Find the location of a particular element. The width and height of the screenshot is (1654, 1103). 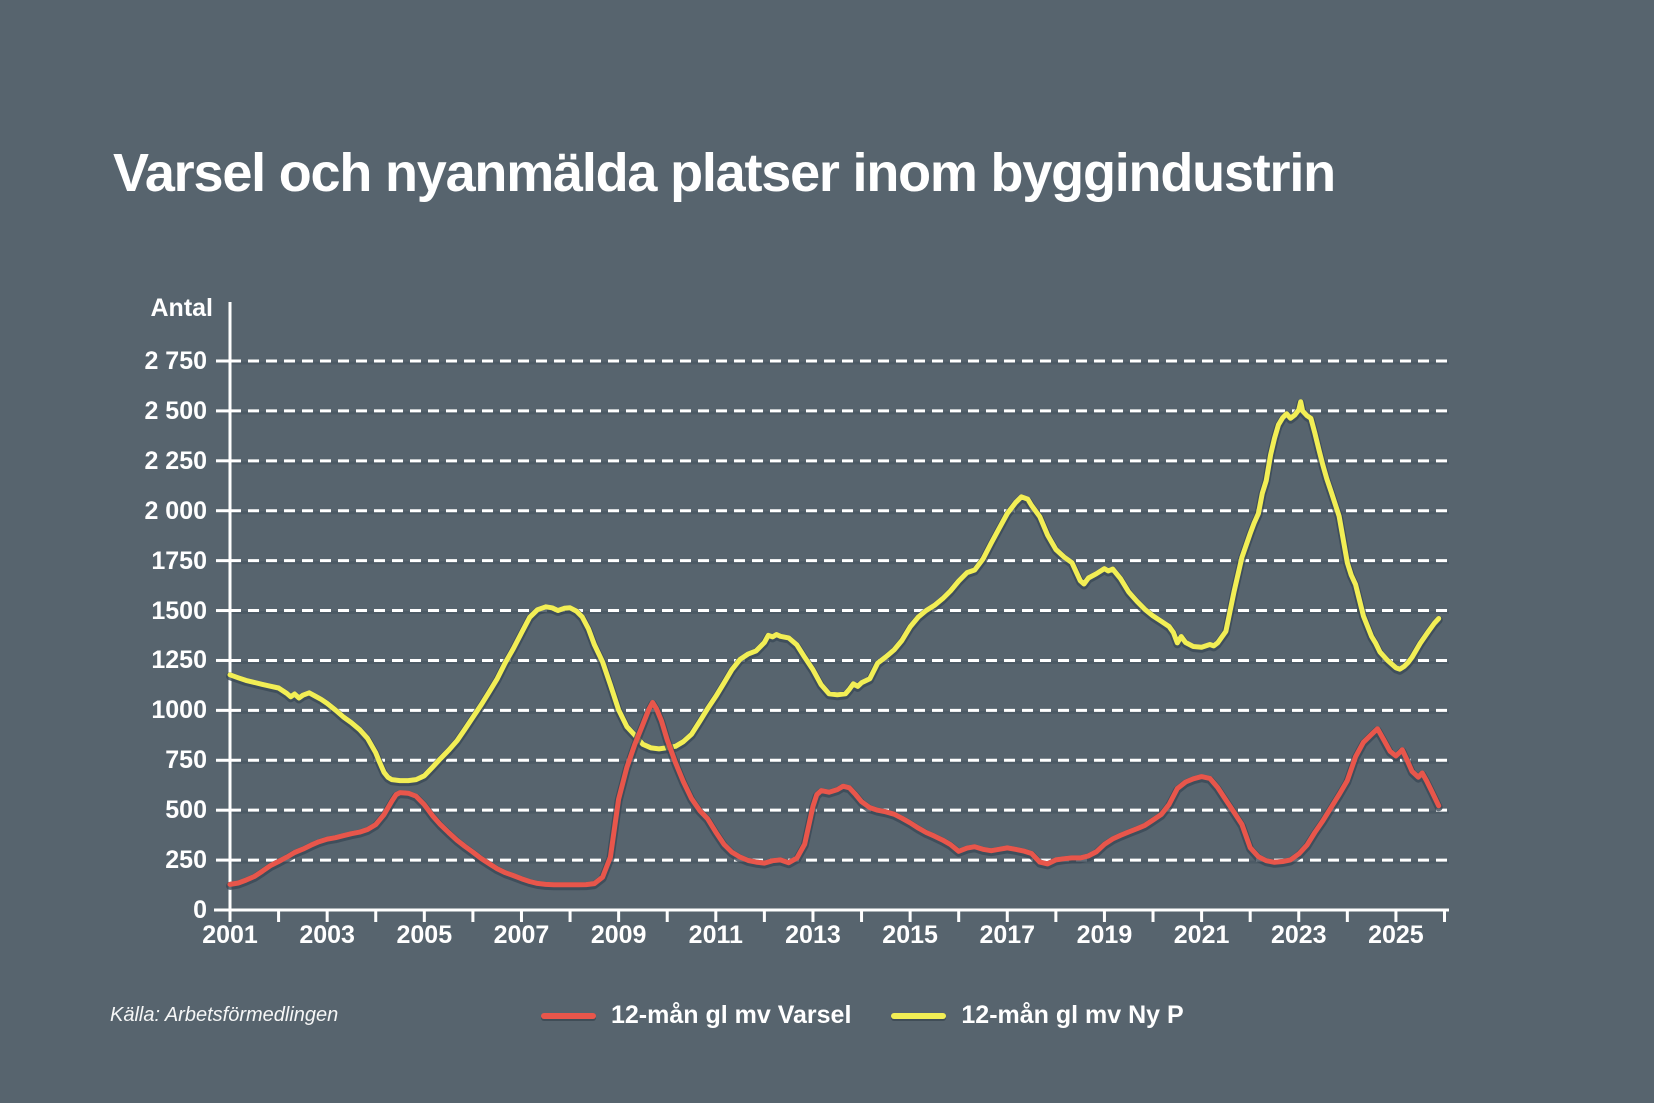

x-tick-label: 2001 is located at coordinates (230, 935).